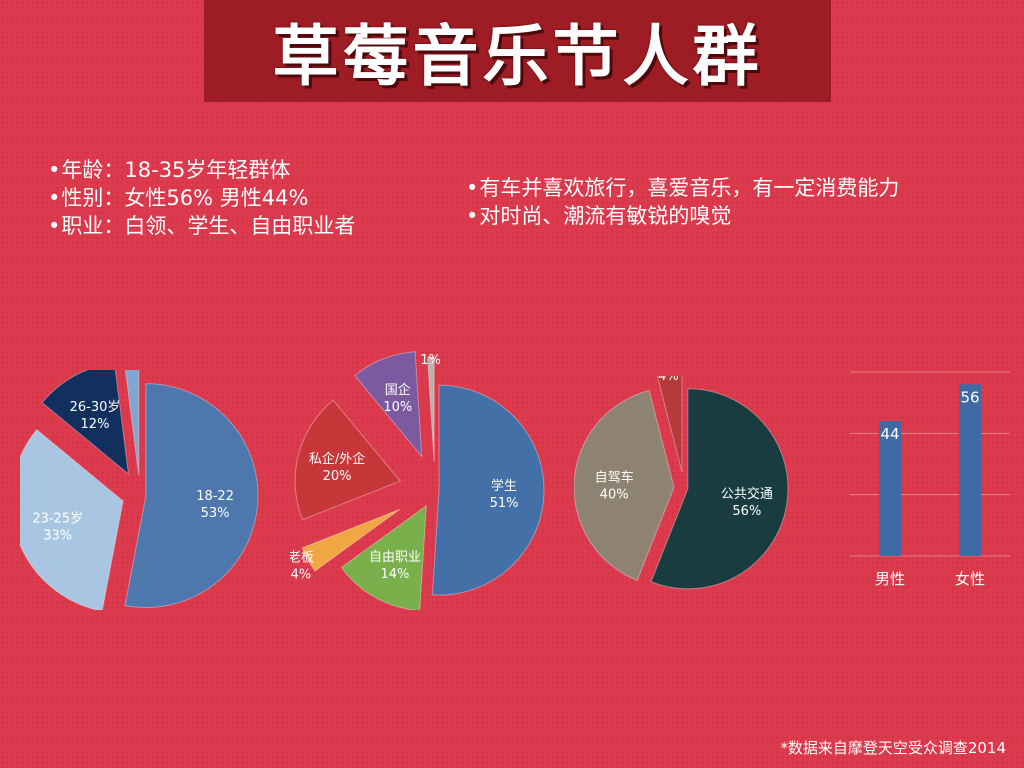 This screenshot has width=1024, height=768. I want to click on pie-label: 23-25岁, so click(57, 519).